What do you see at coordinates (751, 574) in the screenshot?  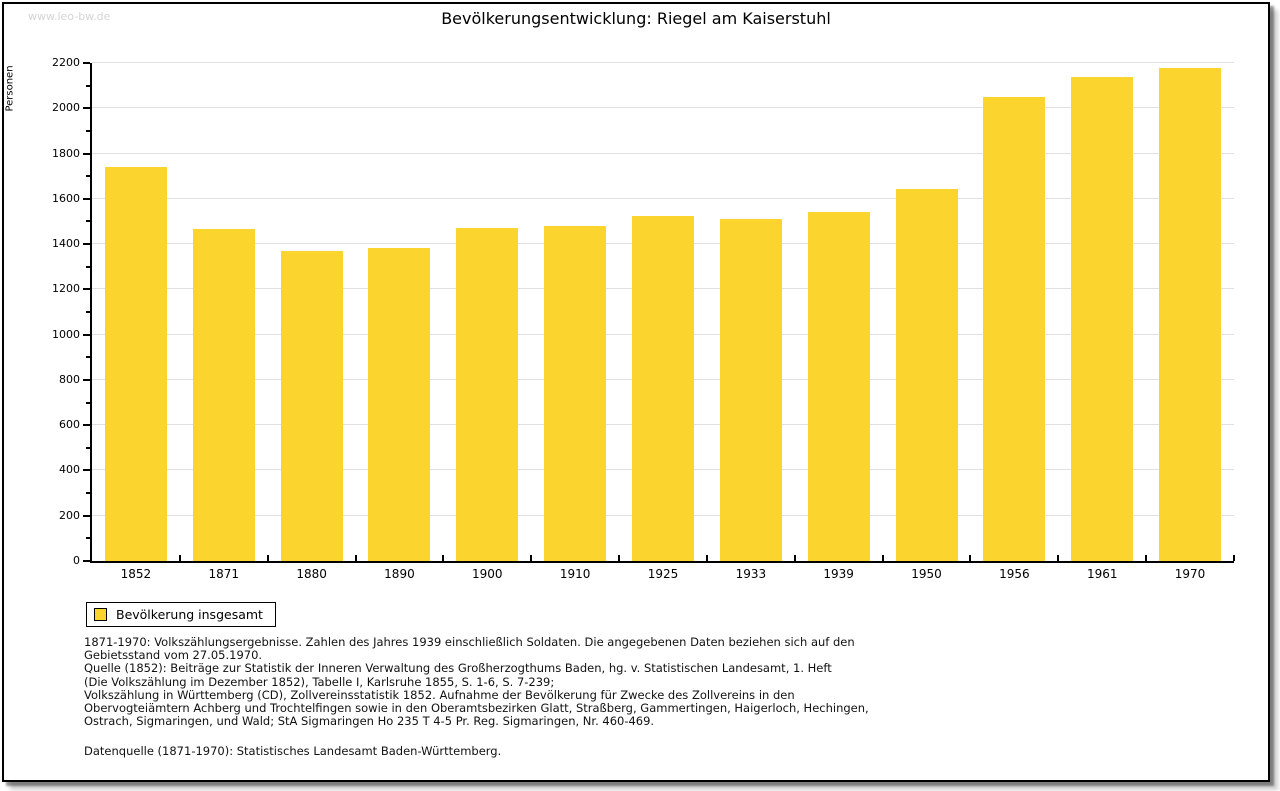 I see `x-axis-tick-label: 1933` at bounding box center [751, 574].